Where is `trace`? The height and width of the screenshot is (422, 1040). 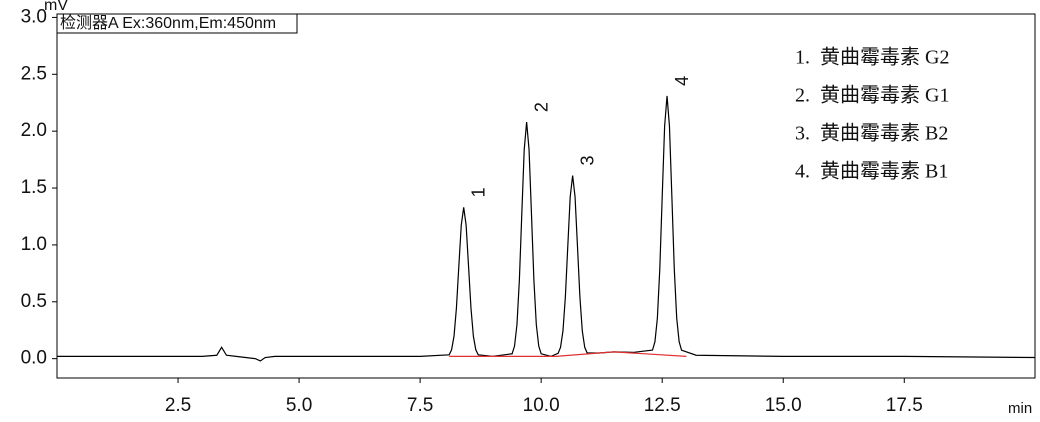
trace is located at coordinates (568, 354).